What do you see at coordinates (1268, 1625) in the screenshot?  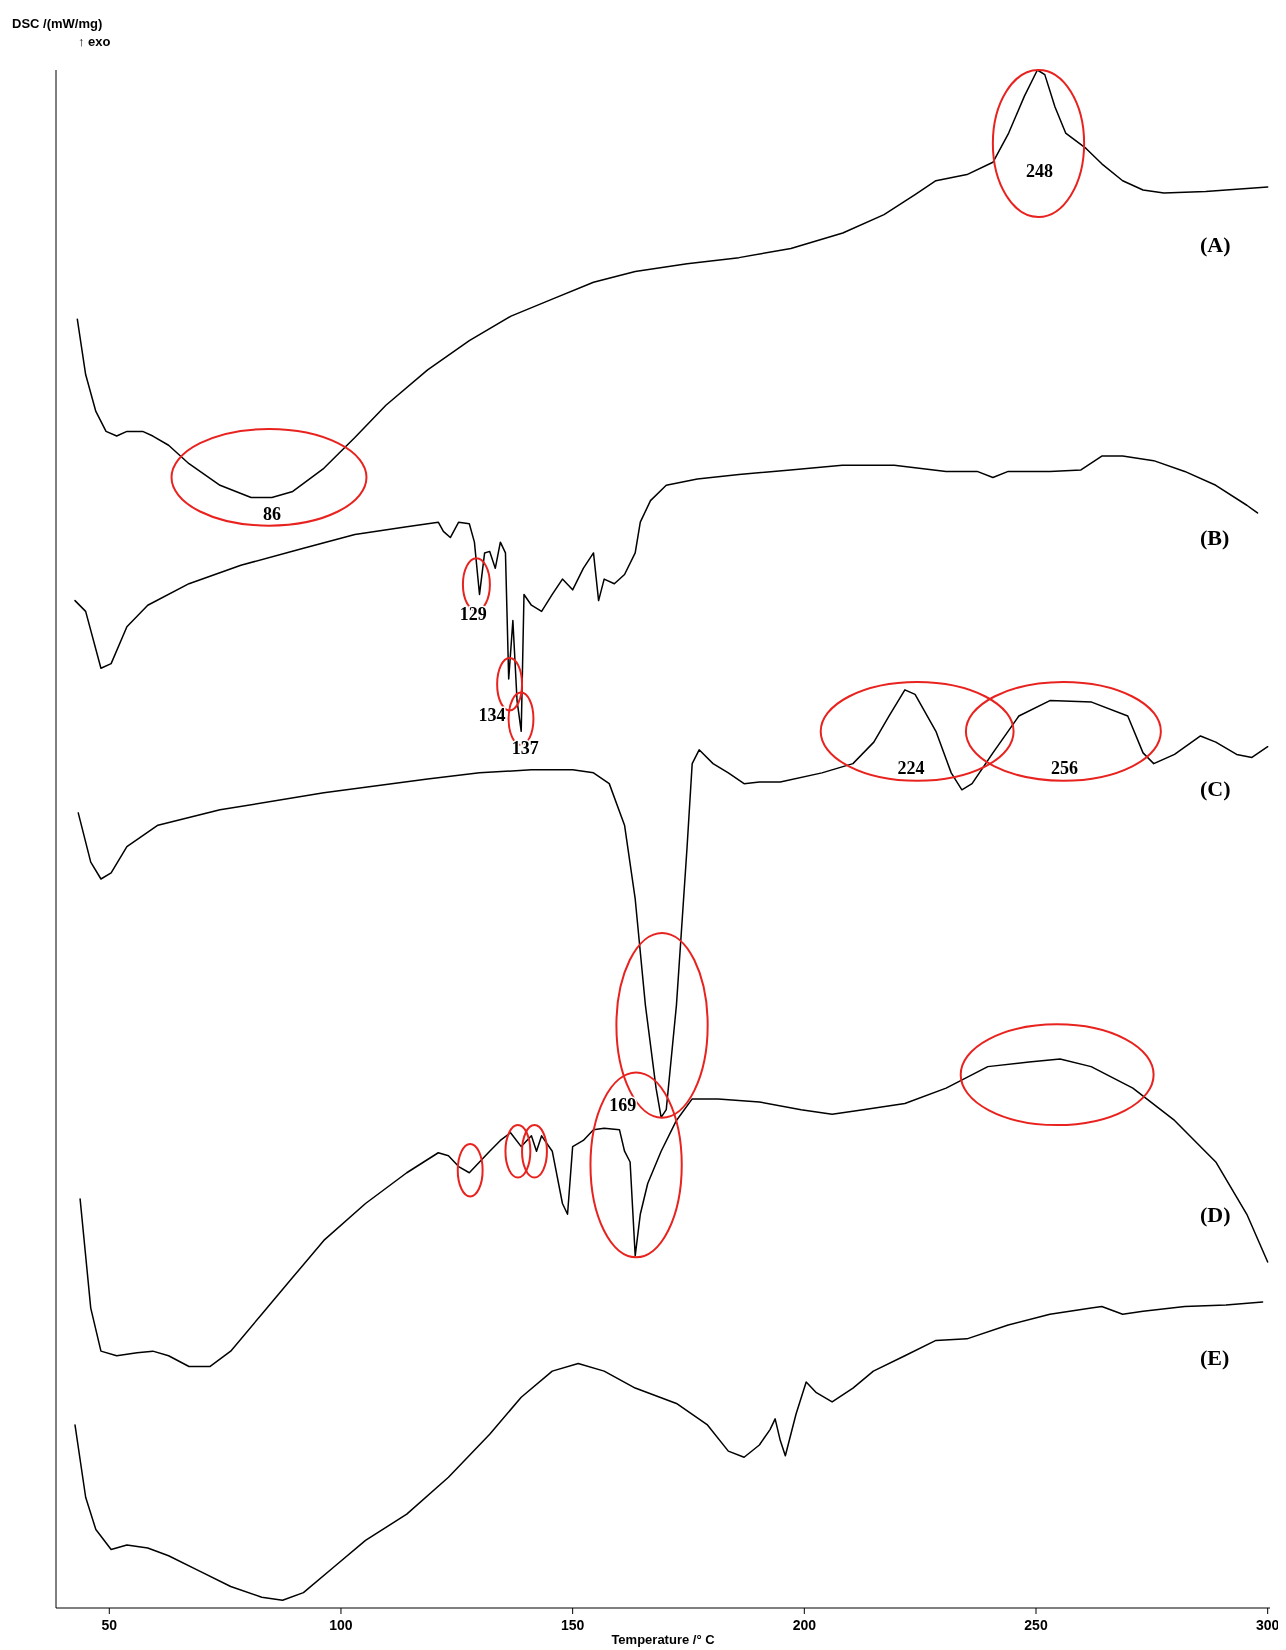 I see `x-tick-label: 300` at bounding box center [1268, 1625].